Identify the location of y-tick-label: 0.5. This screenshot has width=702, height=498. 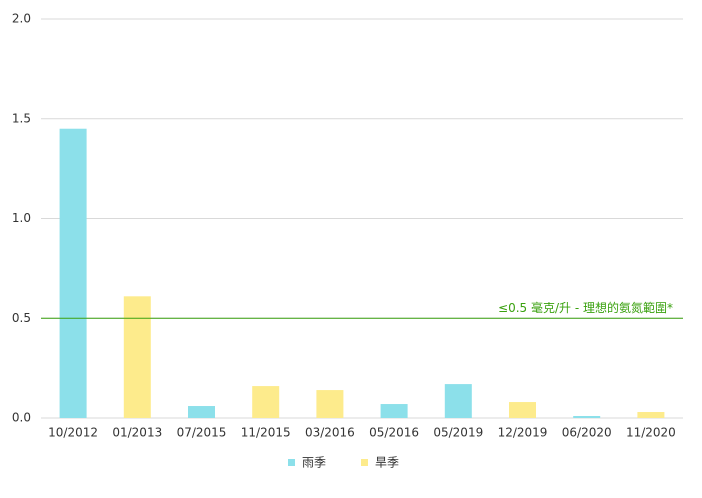
(21, 318).